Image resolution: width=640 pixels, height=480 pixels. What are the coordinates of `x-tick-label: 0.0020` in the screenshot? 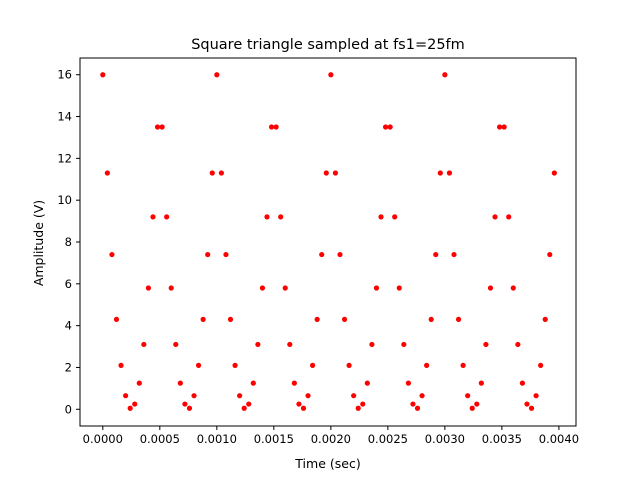 It's located at (331, 439).